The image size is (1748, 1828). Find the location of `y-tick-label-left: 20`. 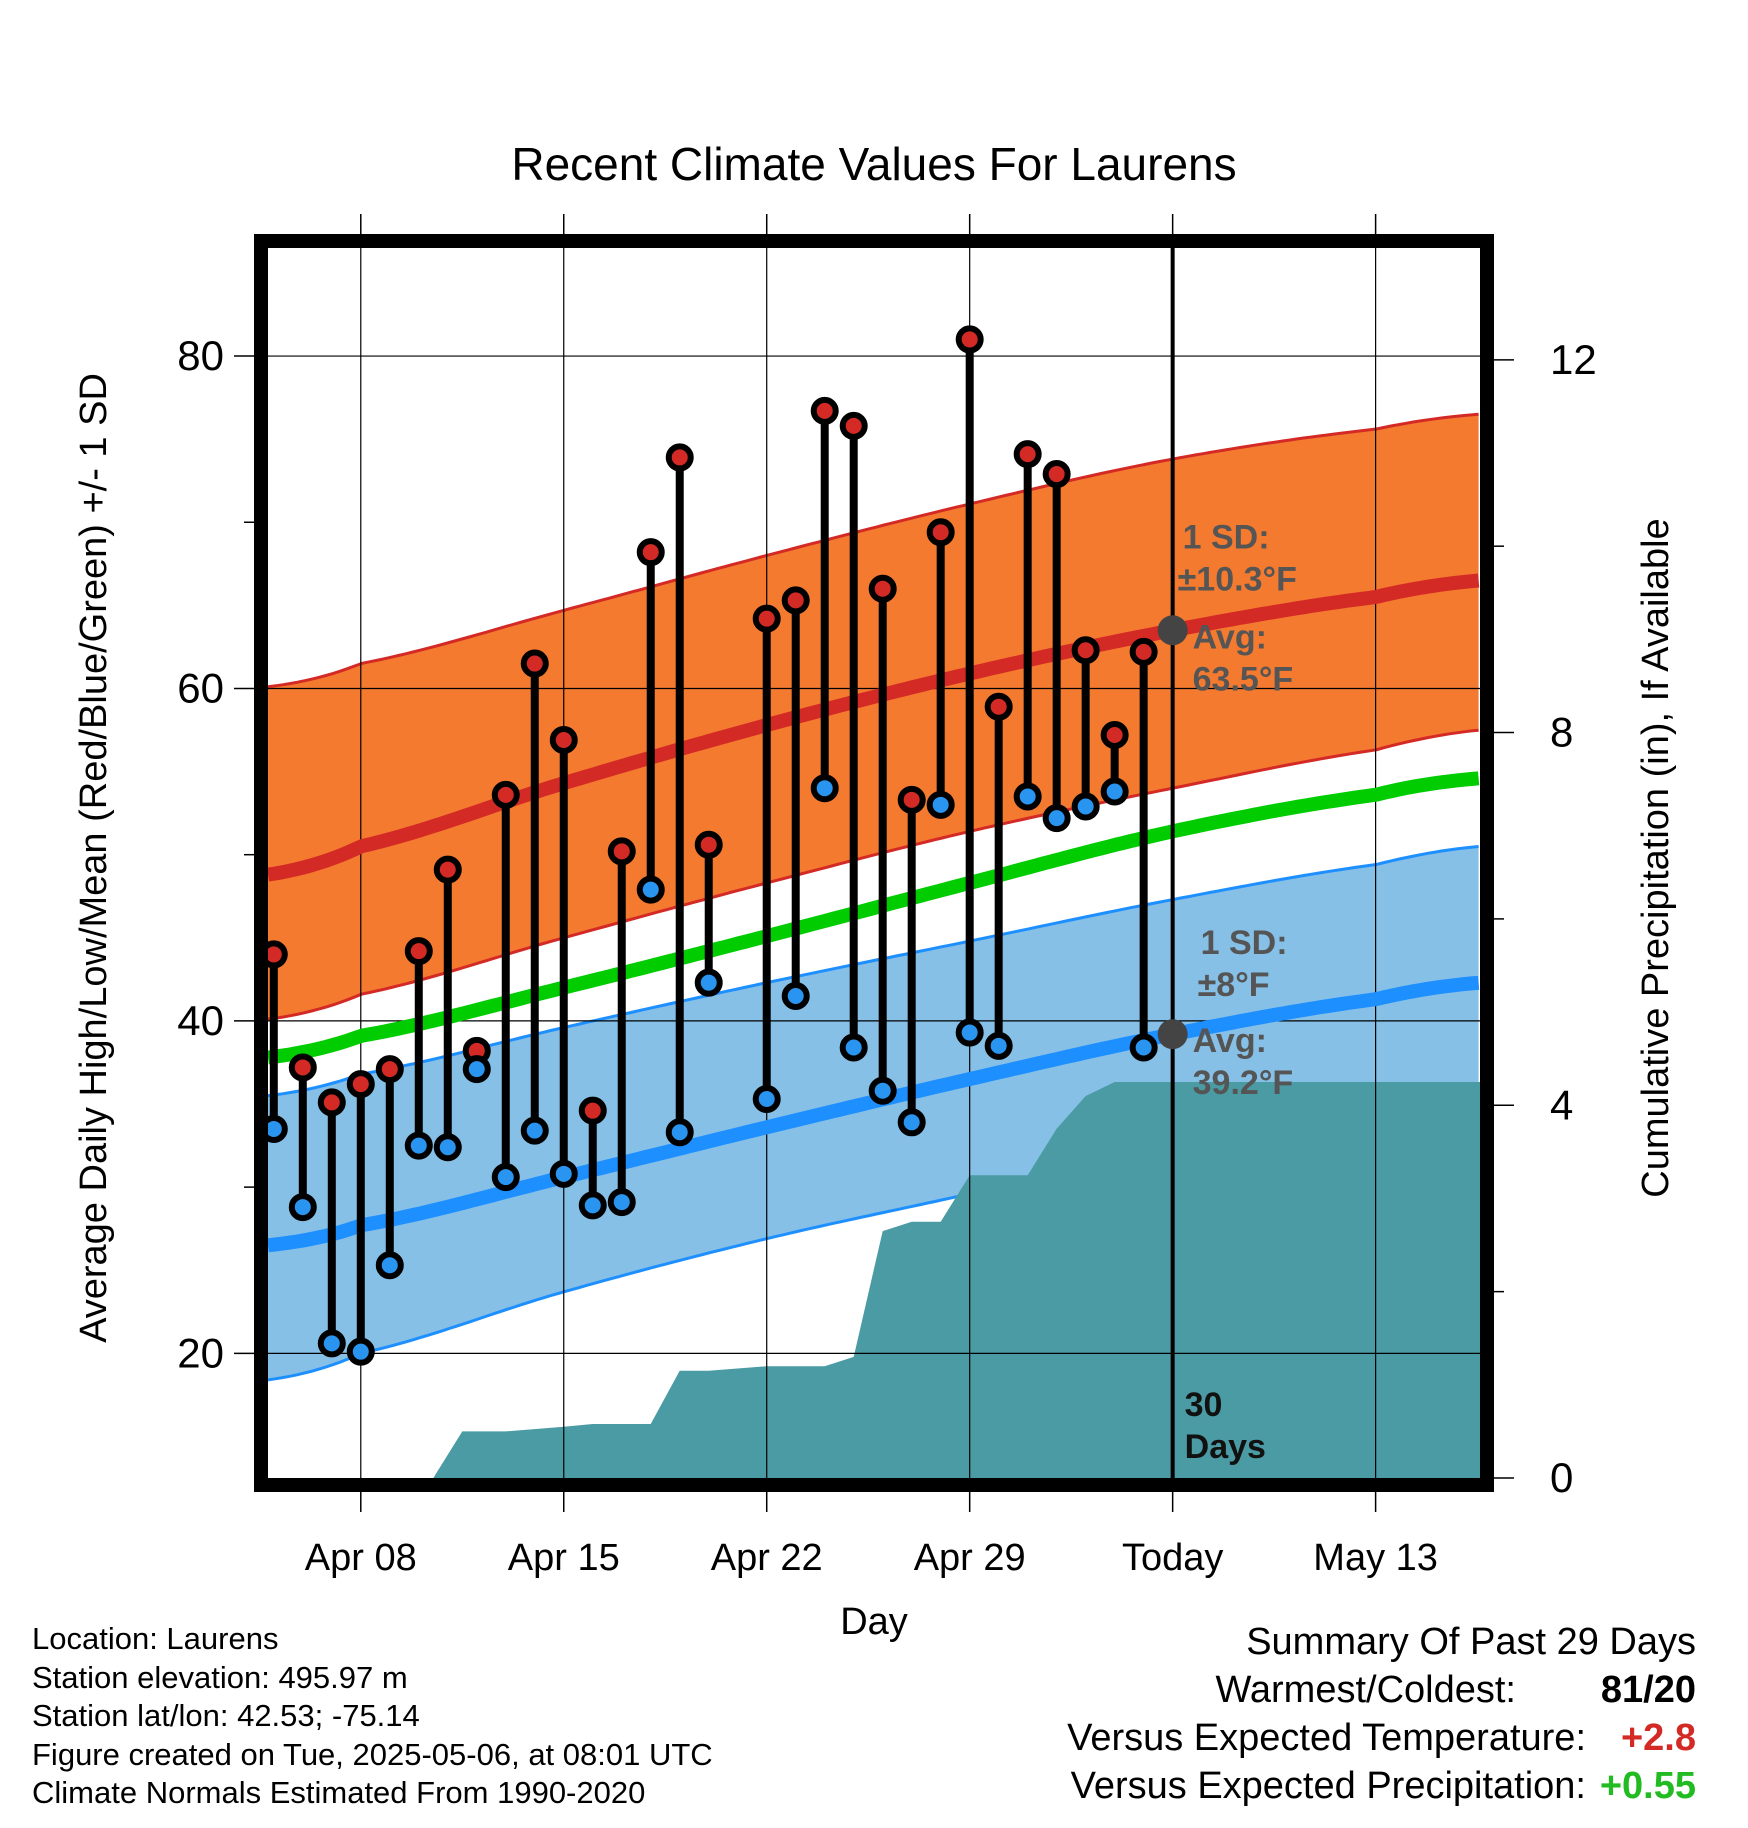

y-tick-label-left: 20 is located at coordinates (200, 1352).